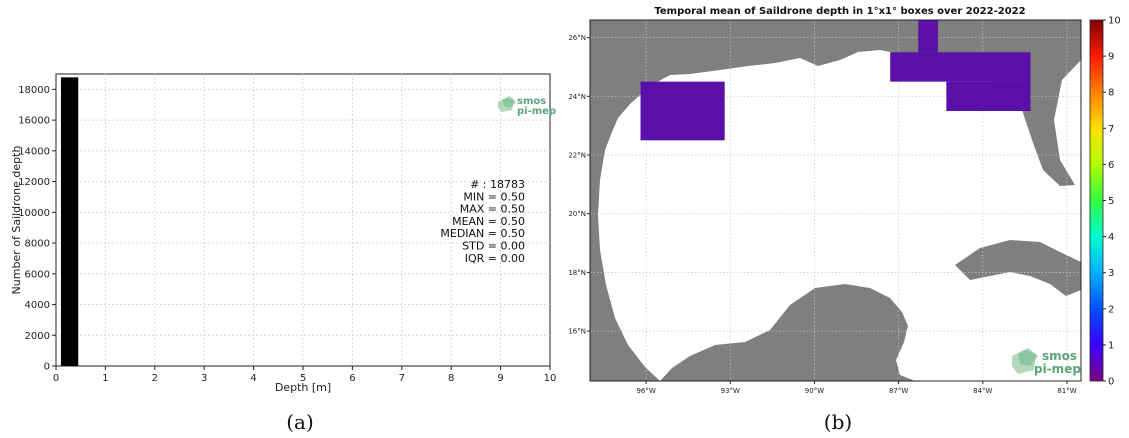 The width and height of the screenshot is (1129, 438). Describe the element at coordinates (645, 391) in the screenshot. I see `map-lon-tick-label: 96°W` at that location.